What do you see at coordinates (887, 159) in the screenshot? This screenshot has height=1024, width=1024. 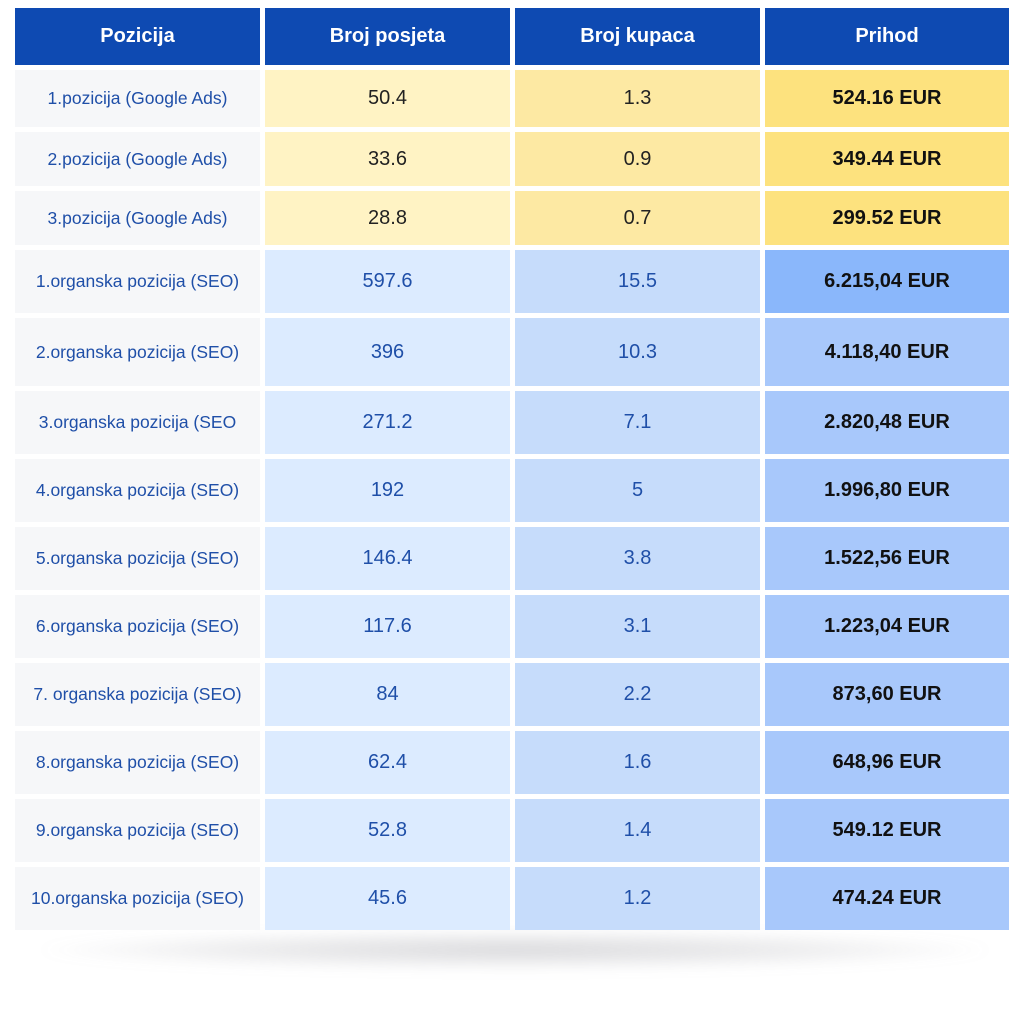 I see `revenue-cell: 349.44 EUR` at bounding box center [887, 159].